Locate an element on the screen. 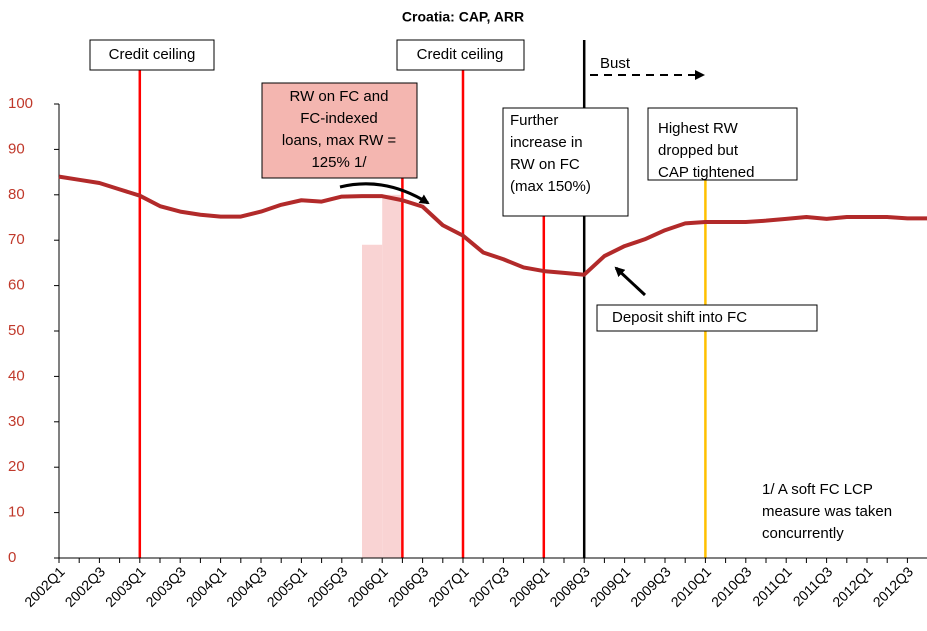 The image size is (927, 631). y-tick-label: 100 is located at coordinates (20, 103).